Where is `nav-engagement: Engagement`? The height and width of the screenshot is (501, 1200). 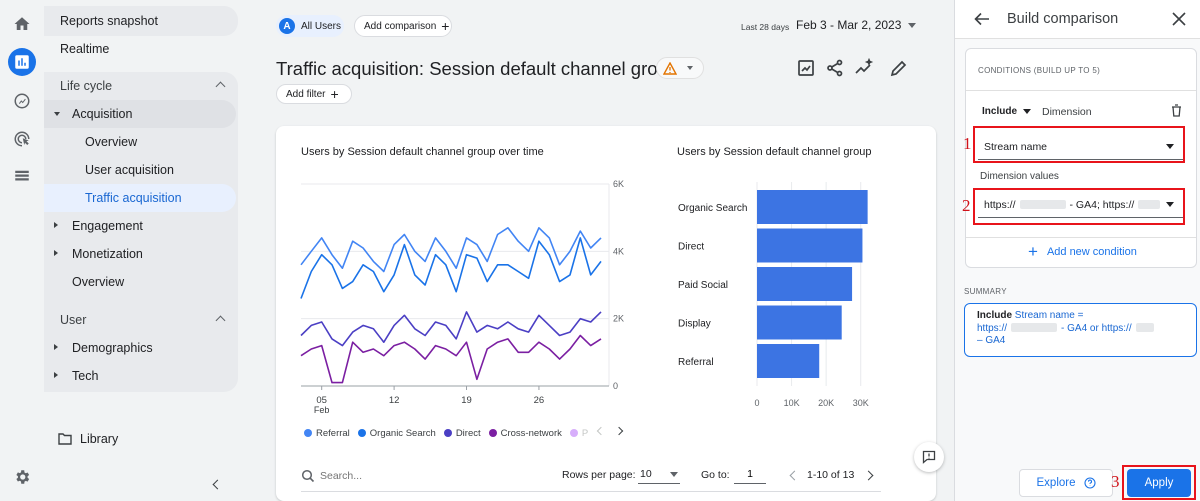
nav-engagement: Engagement is located at coordinates (93, 226).